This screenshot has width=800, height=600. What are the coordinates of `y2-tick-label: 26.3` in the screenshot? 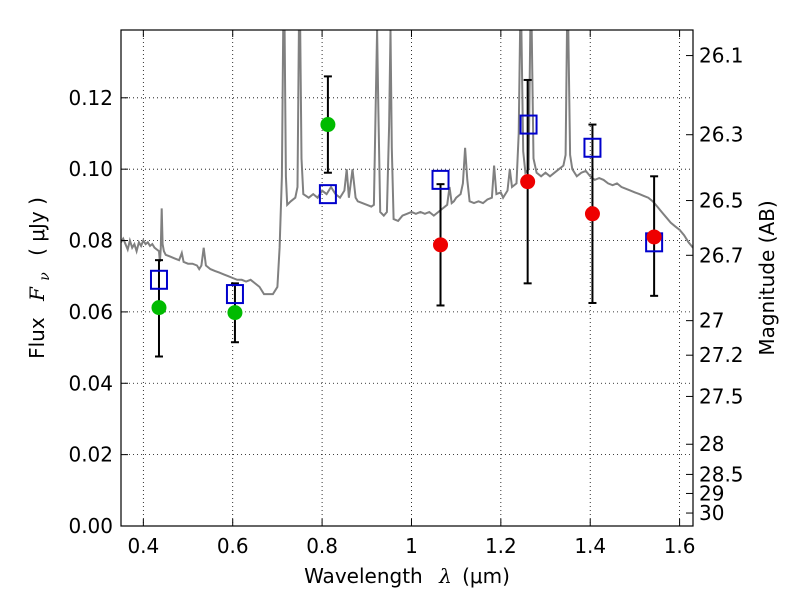 It's located at (721, 135).